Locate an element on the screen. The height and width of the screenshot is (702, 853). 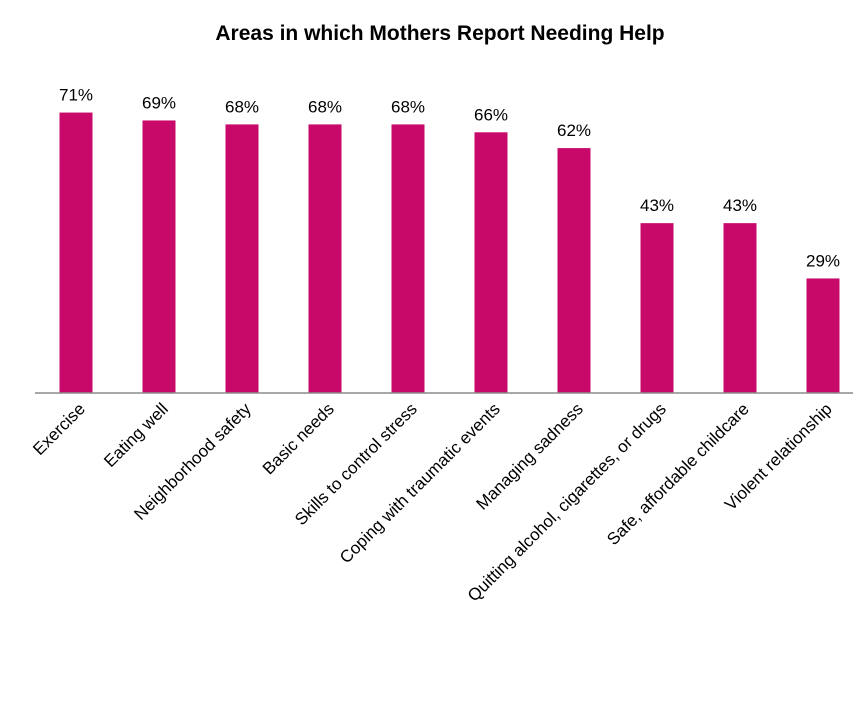
value-label-5: 68% is located at coordinates (408, 106).